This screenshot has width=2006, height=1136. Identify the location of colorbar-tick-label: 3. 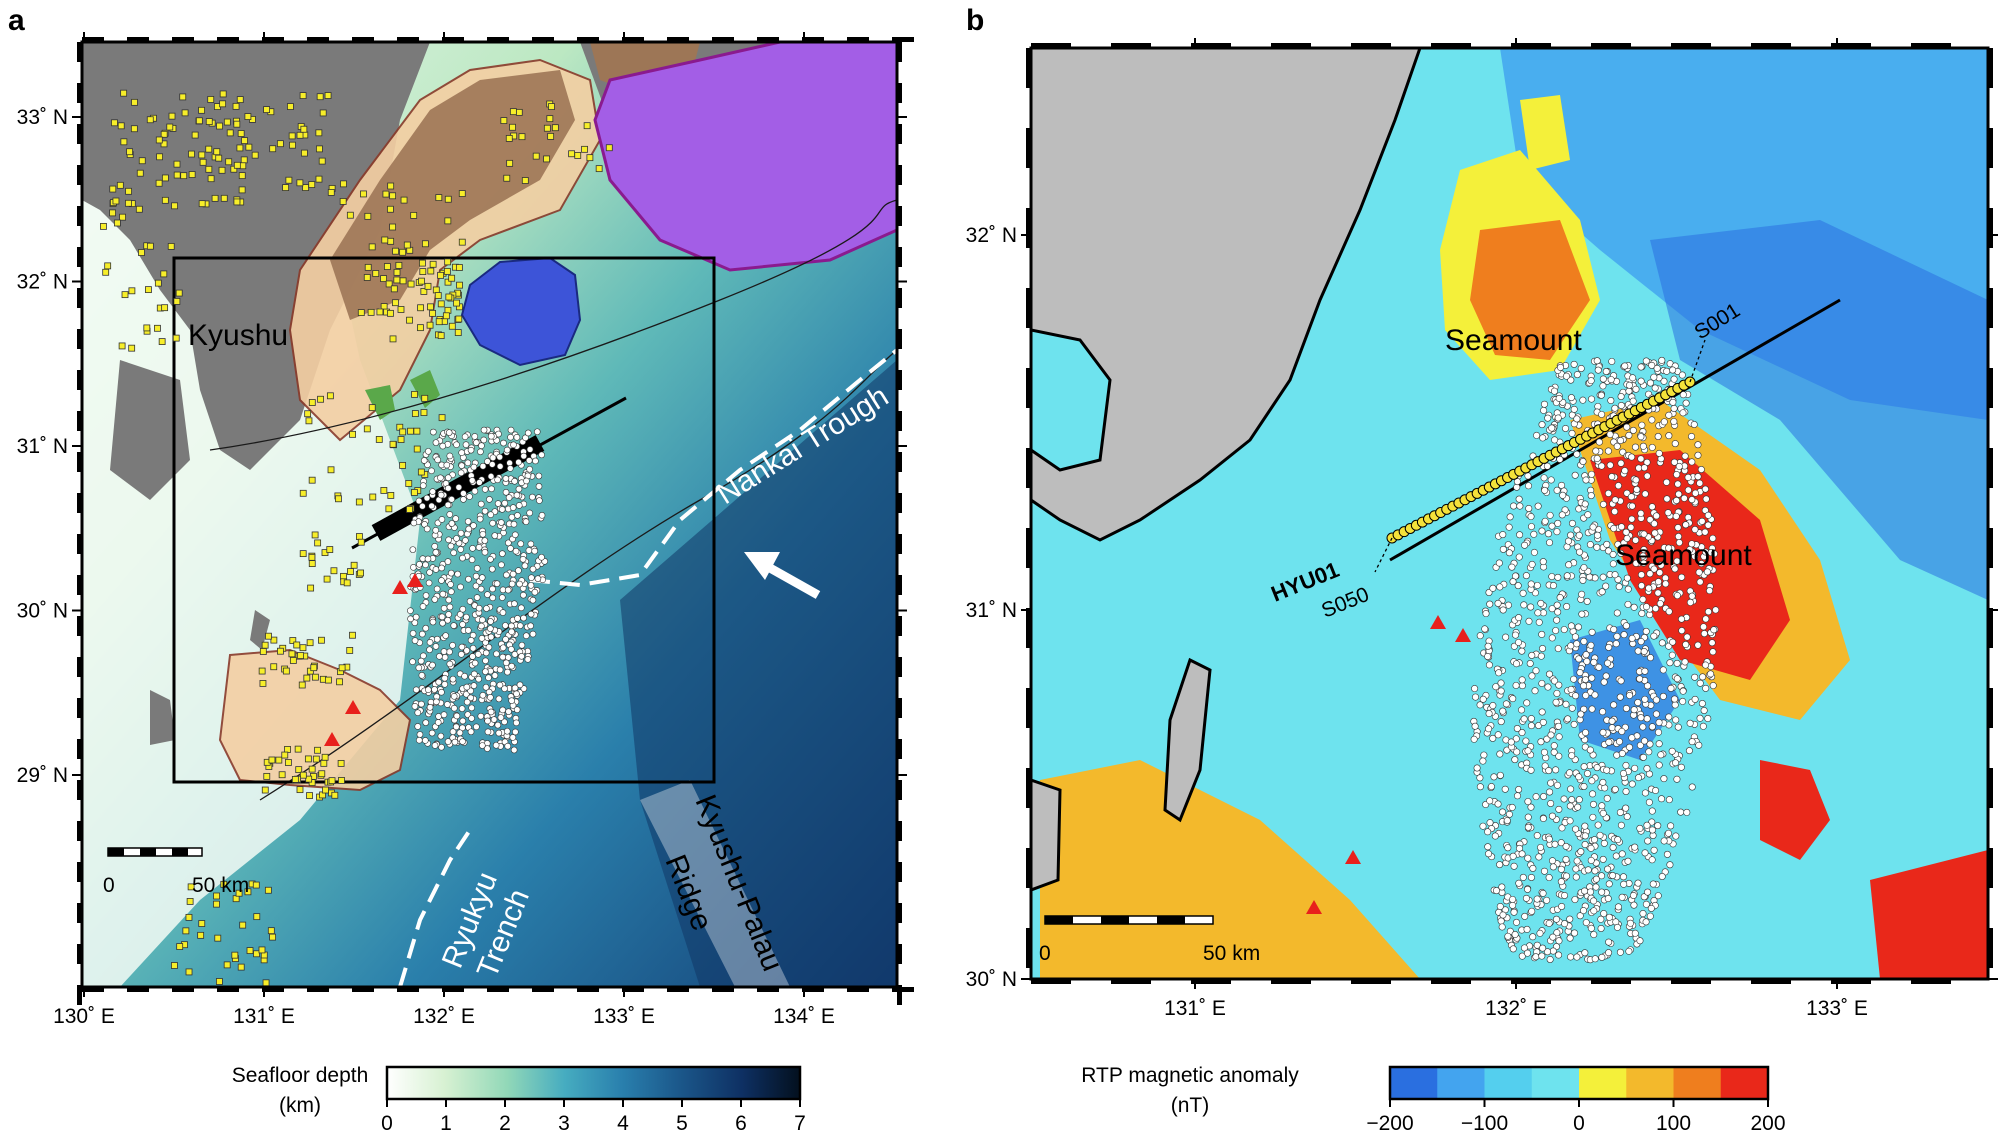
(564, 1123).